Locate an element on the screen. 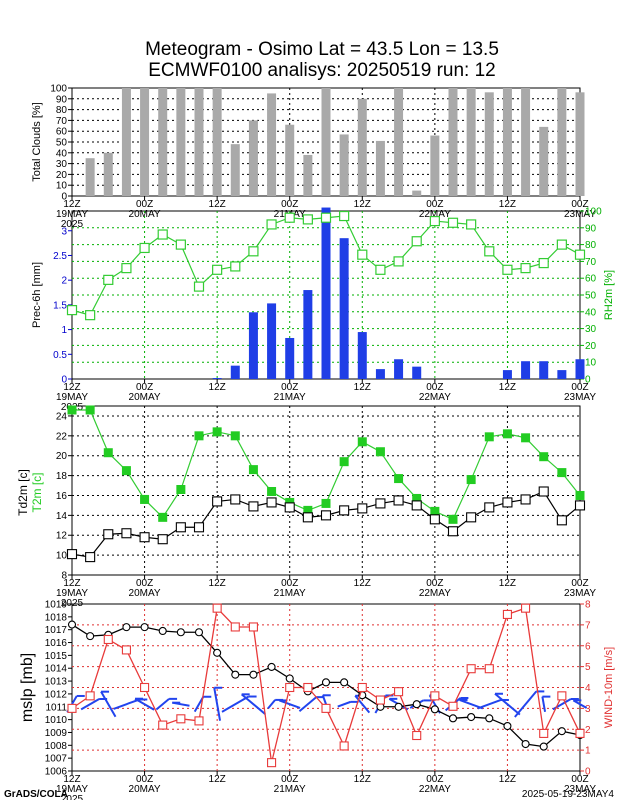 The height and width of the screenshot is (800, 618). y-tick-label: 70 is located at coordinates (62, 121).